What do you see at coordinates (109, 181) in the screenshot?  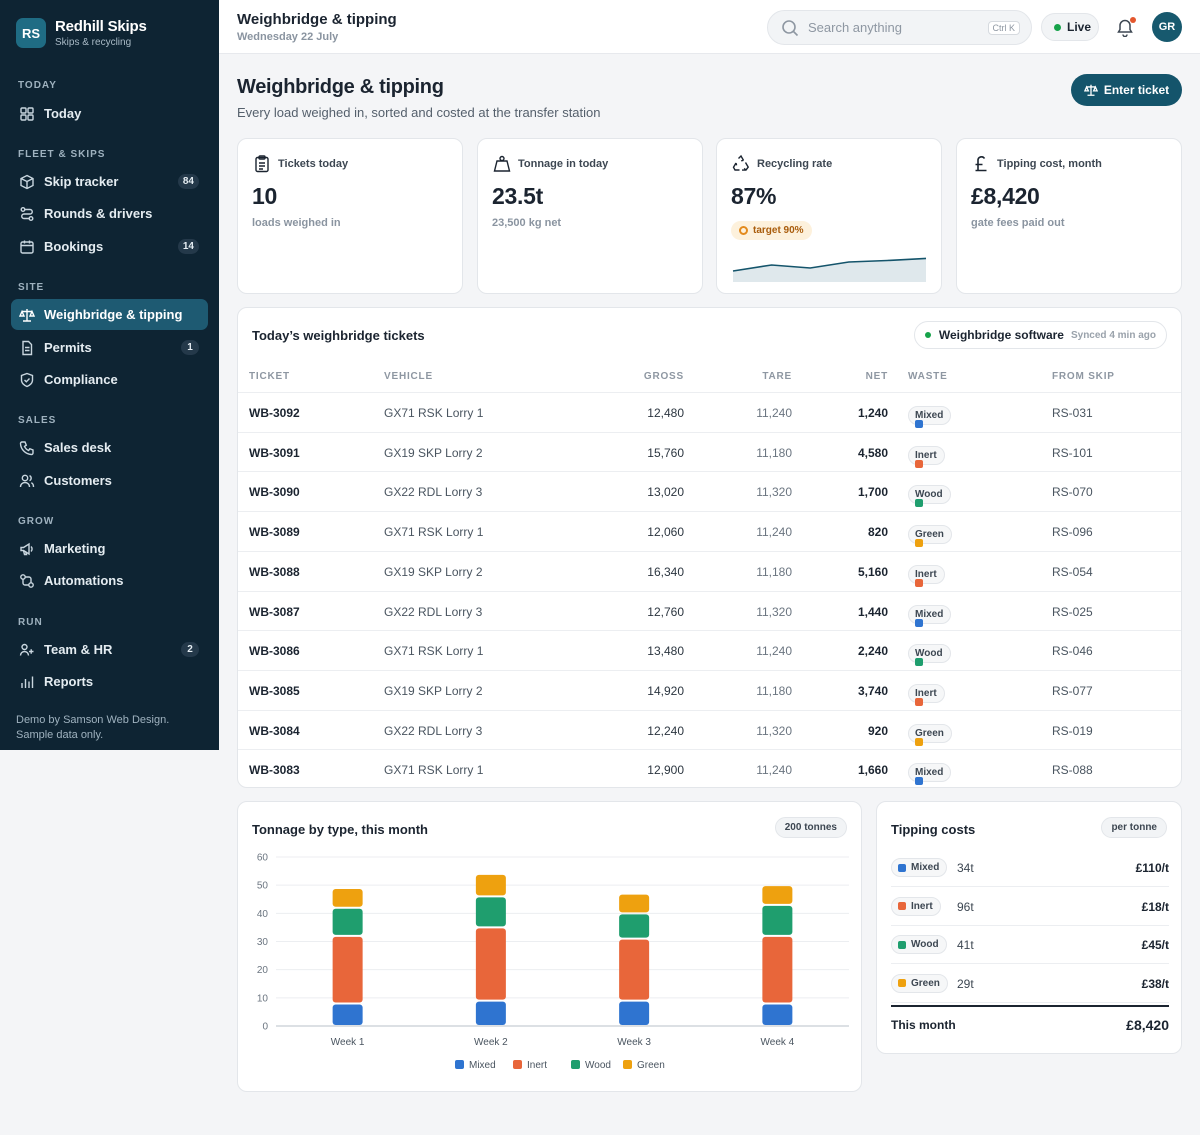 I see `sidebar-item-skip-tracker: Skip tracker 84` at bounding box center [109, 181].